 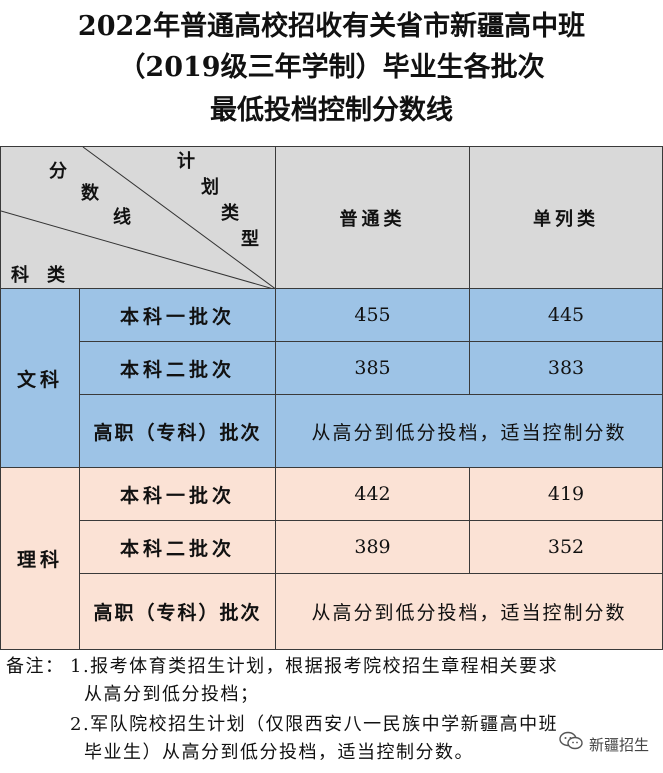 What do you see at coordinates (331, 26) in the screenshot?
I see `title-line-1: 2022年普通高校招收有关省市新疆高中班` at bounding box center [331, 26].